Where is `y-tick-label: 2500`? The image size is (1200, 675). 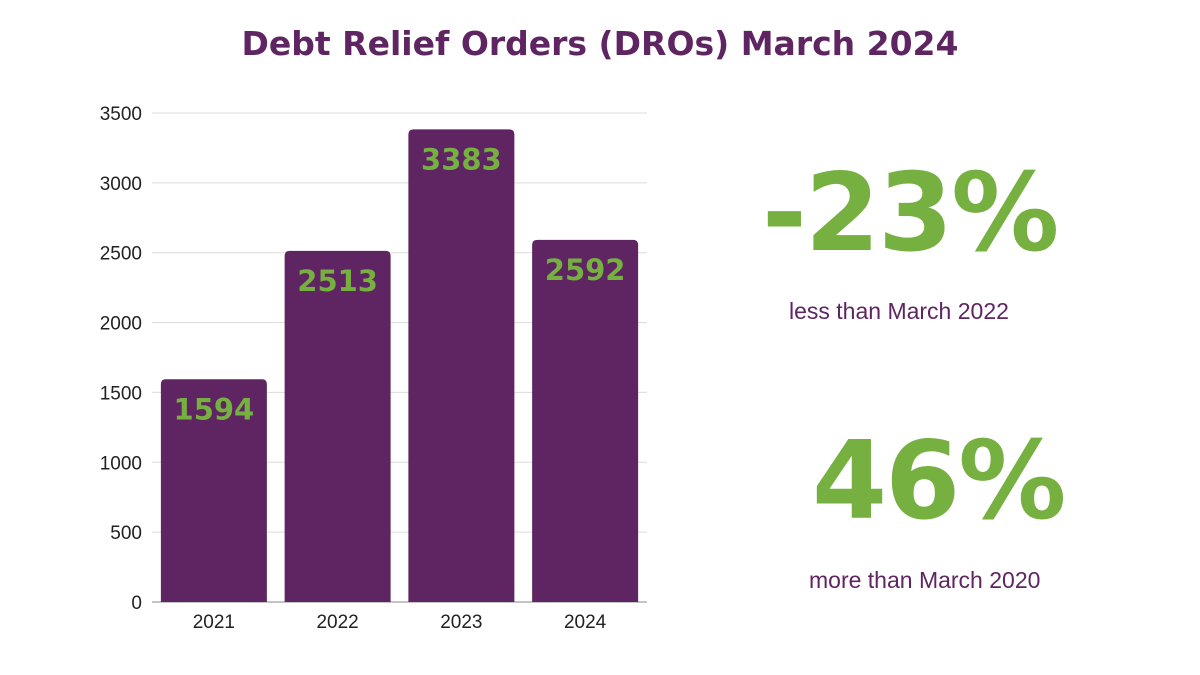 y-tick-label: 2500 is located at coordinates (121, 254).